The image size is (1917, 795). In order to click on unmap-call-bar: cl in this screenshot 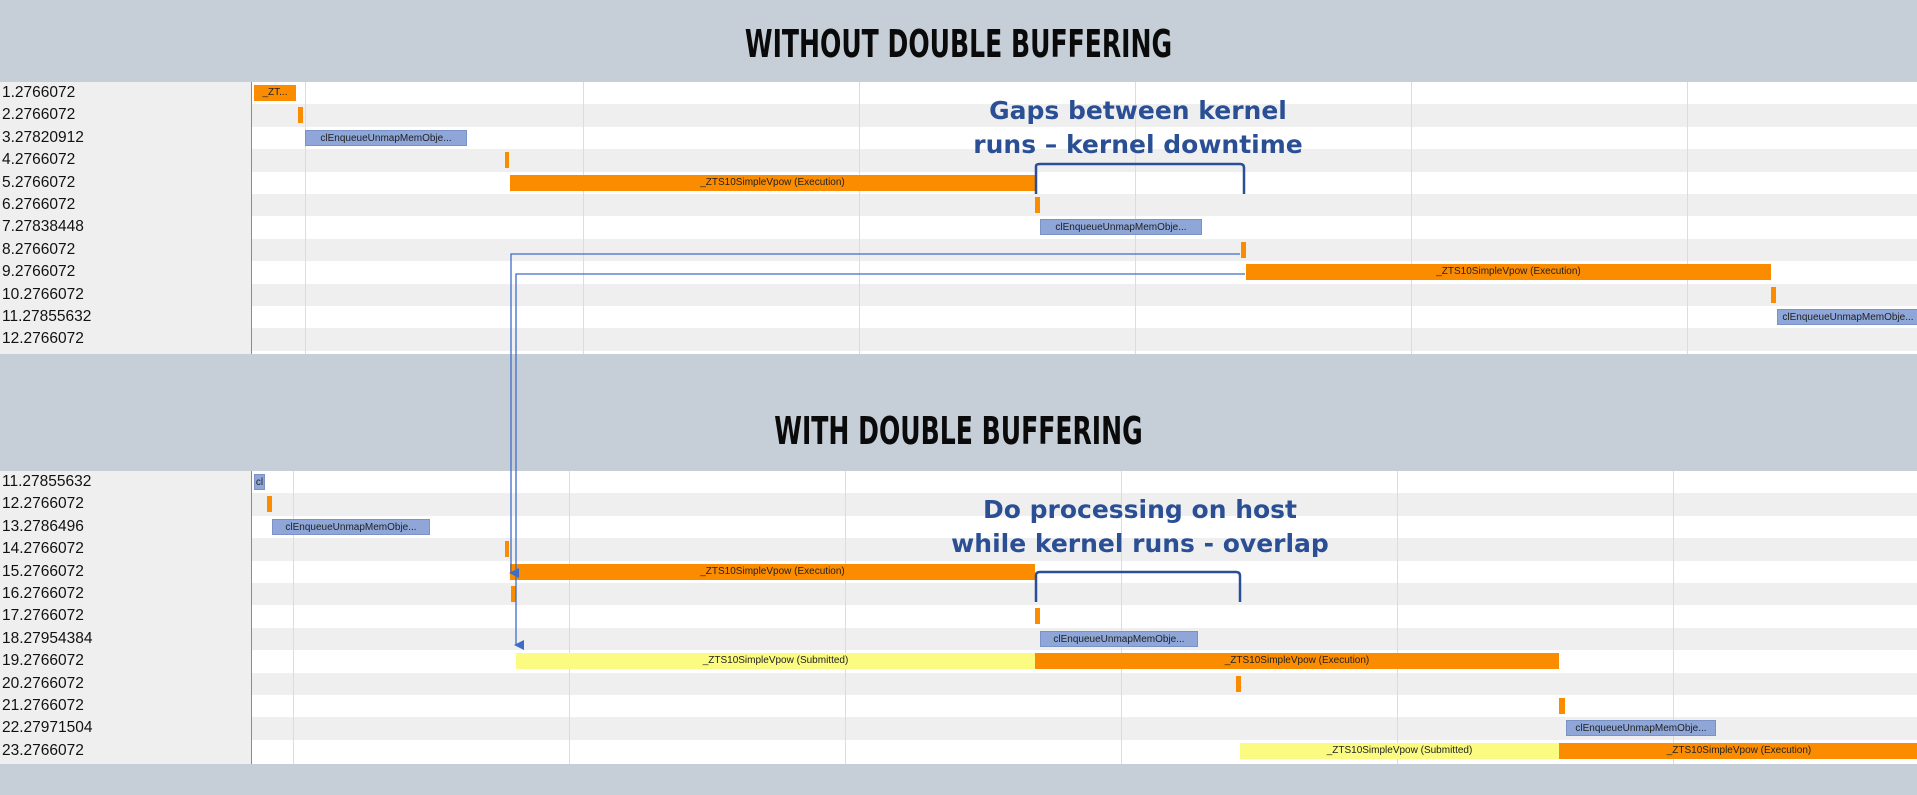, I will do `click(259, 482)`.